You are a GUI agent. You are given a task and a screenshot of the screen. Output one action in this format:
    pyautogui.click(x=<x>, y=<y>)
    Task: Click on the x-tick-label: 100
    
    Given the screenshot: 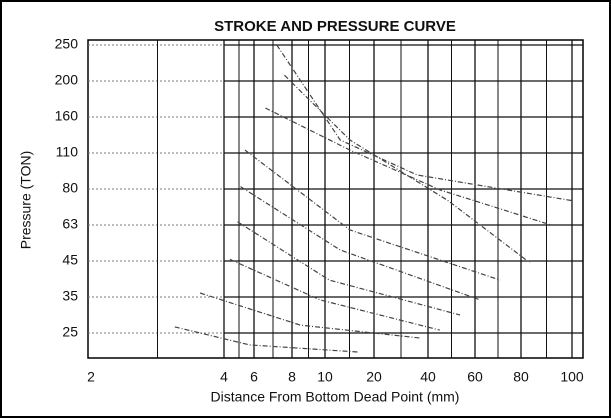 What is the action you would take?
    pyautogui.click(x=572, y=377)
    